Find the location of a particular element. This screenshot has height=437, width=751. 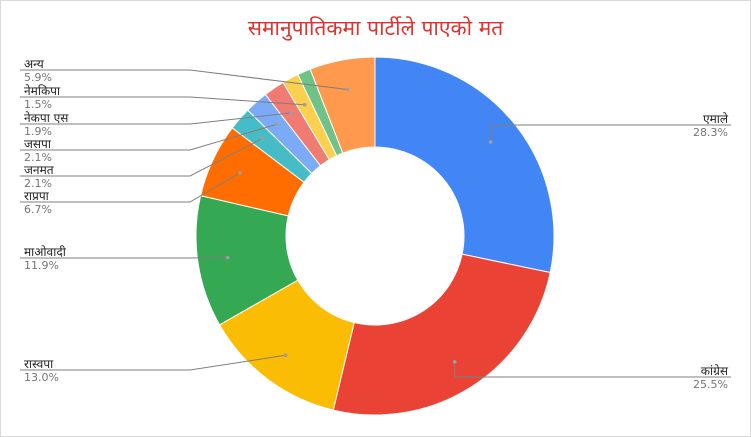

slice-percent: 13.0% is located at coordinates (41, 377).